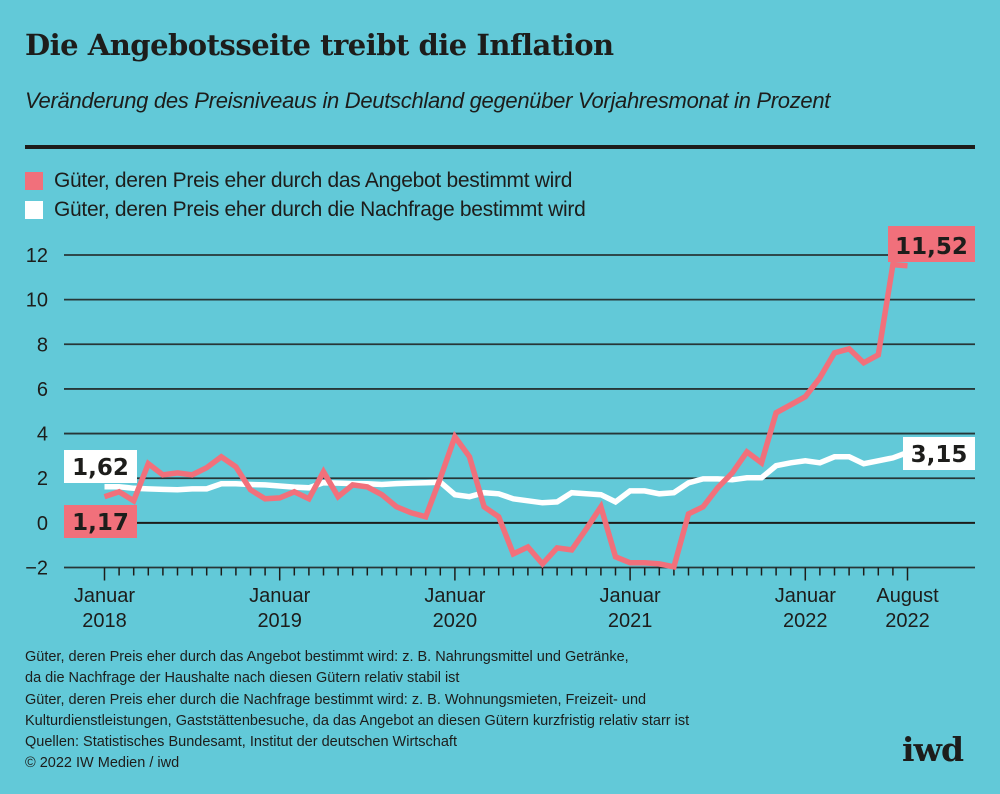 Image resolution: width=1000 pixels, height=794 pixels. I want to click on iwd-logo: iwd, so click(933, 749).